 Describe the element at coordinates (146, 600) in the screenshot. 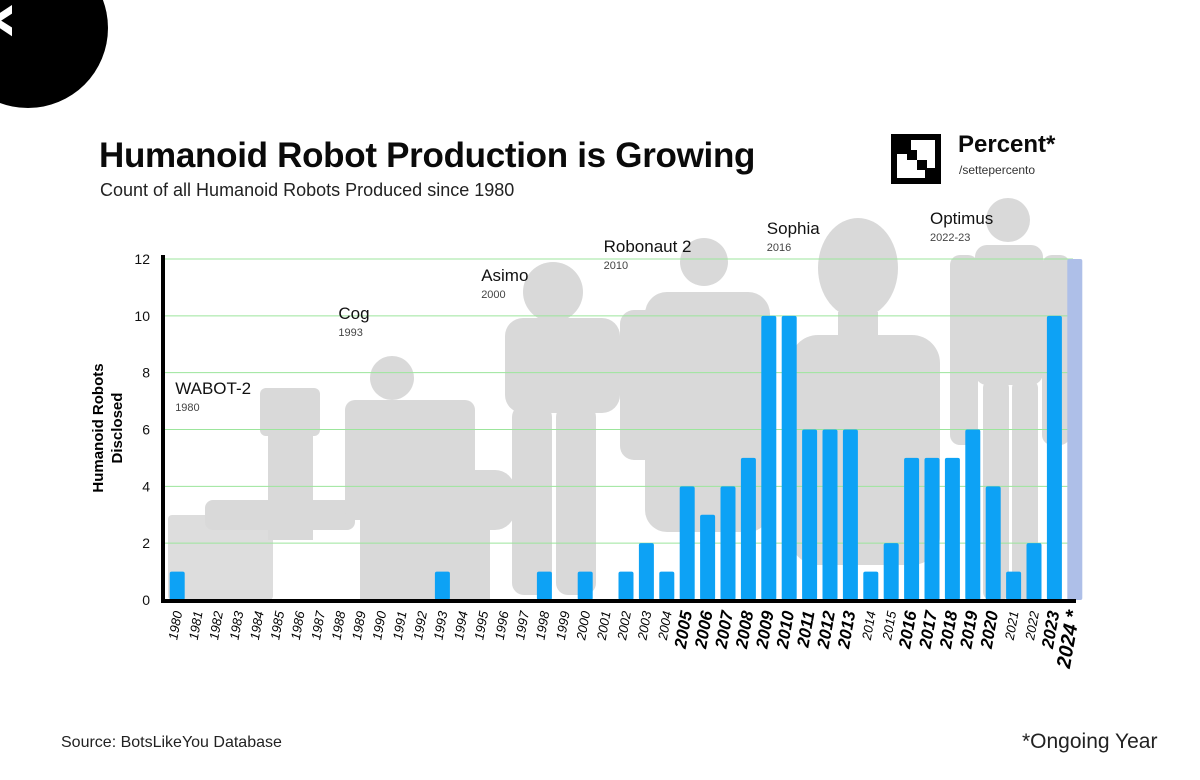

I see `y-tick-label: 0` at that location.